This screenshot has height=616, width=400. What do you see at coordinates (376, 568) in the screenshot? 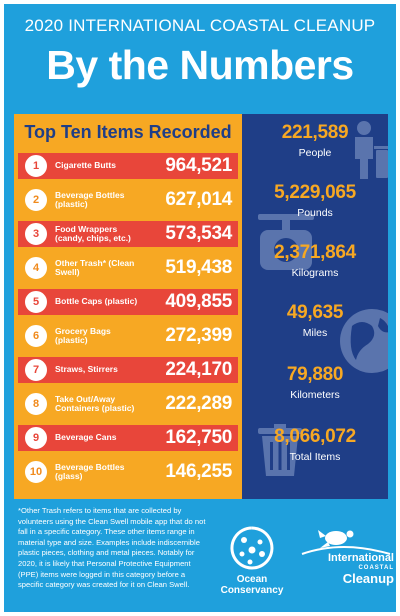
I see `icc-line-2: COASTAL` at bounding box center [376, 568].